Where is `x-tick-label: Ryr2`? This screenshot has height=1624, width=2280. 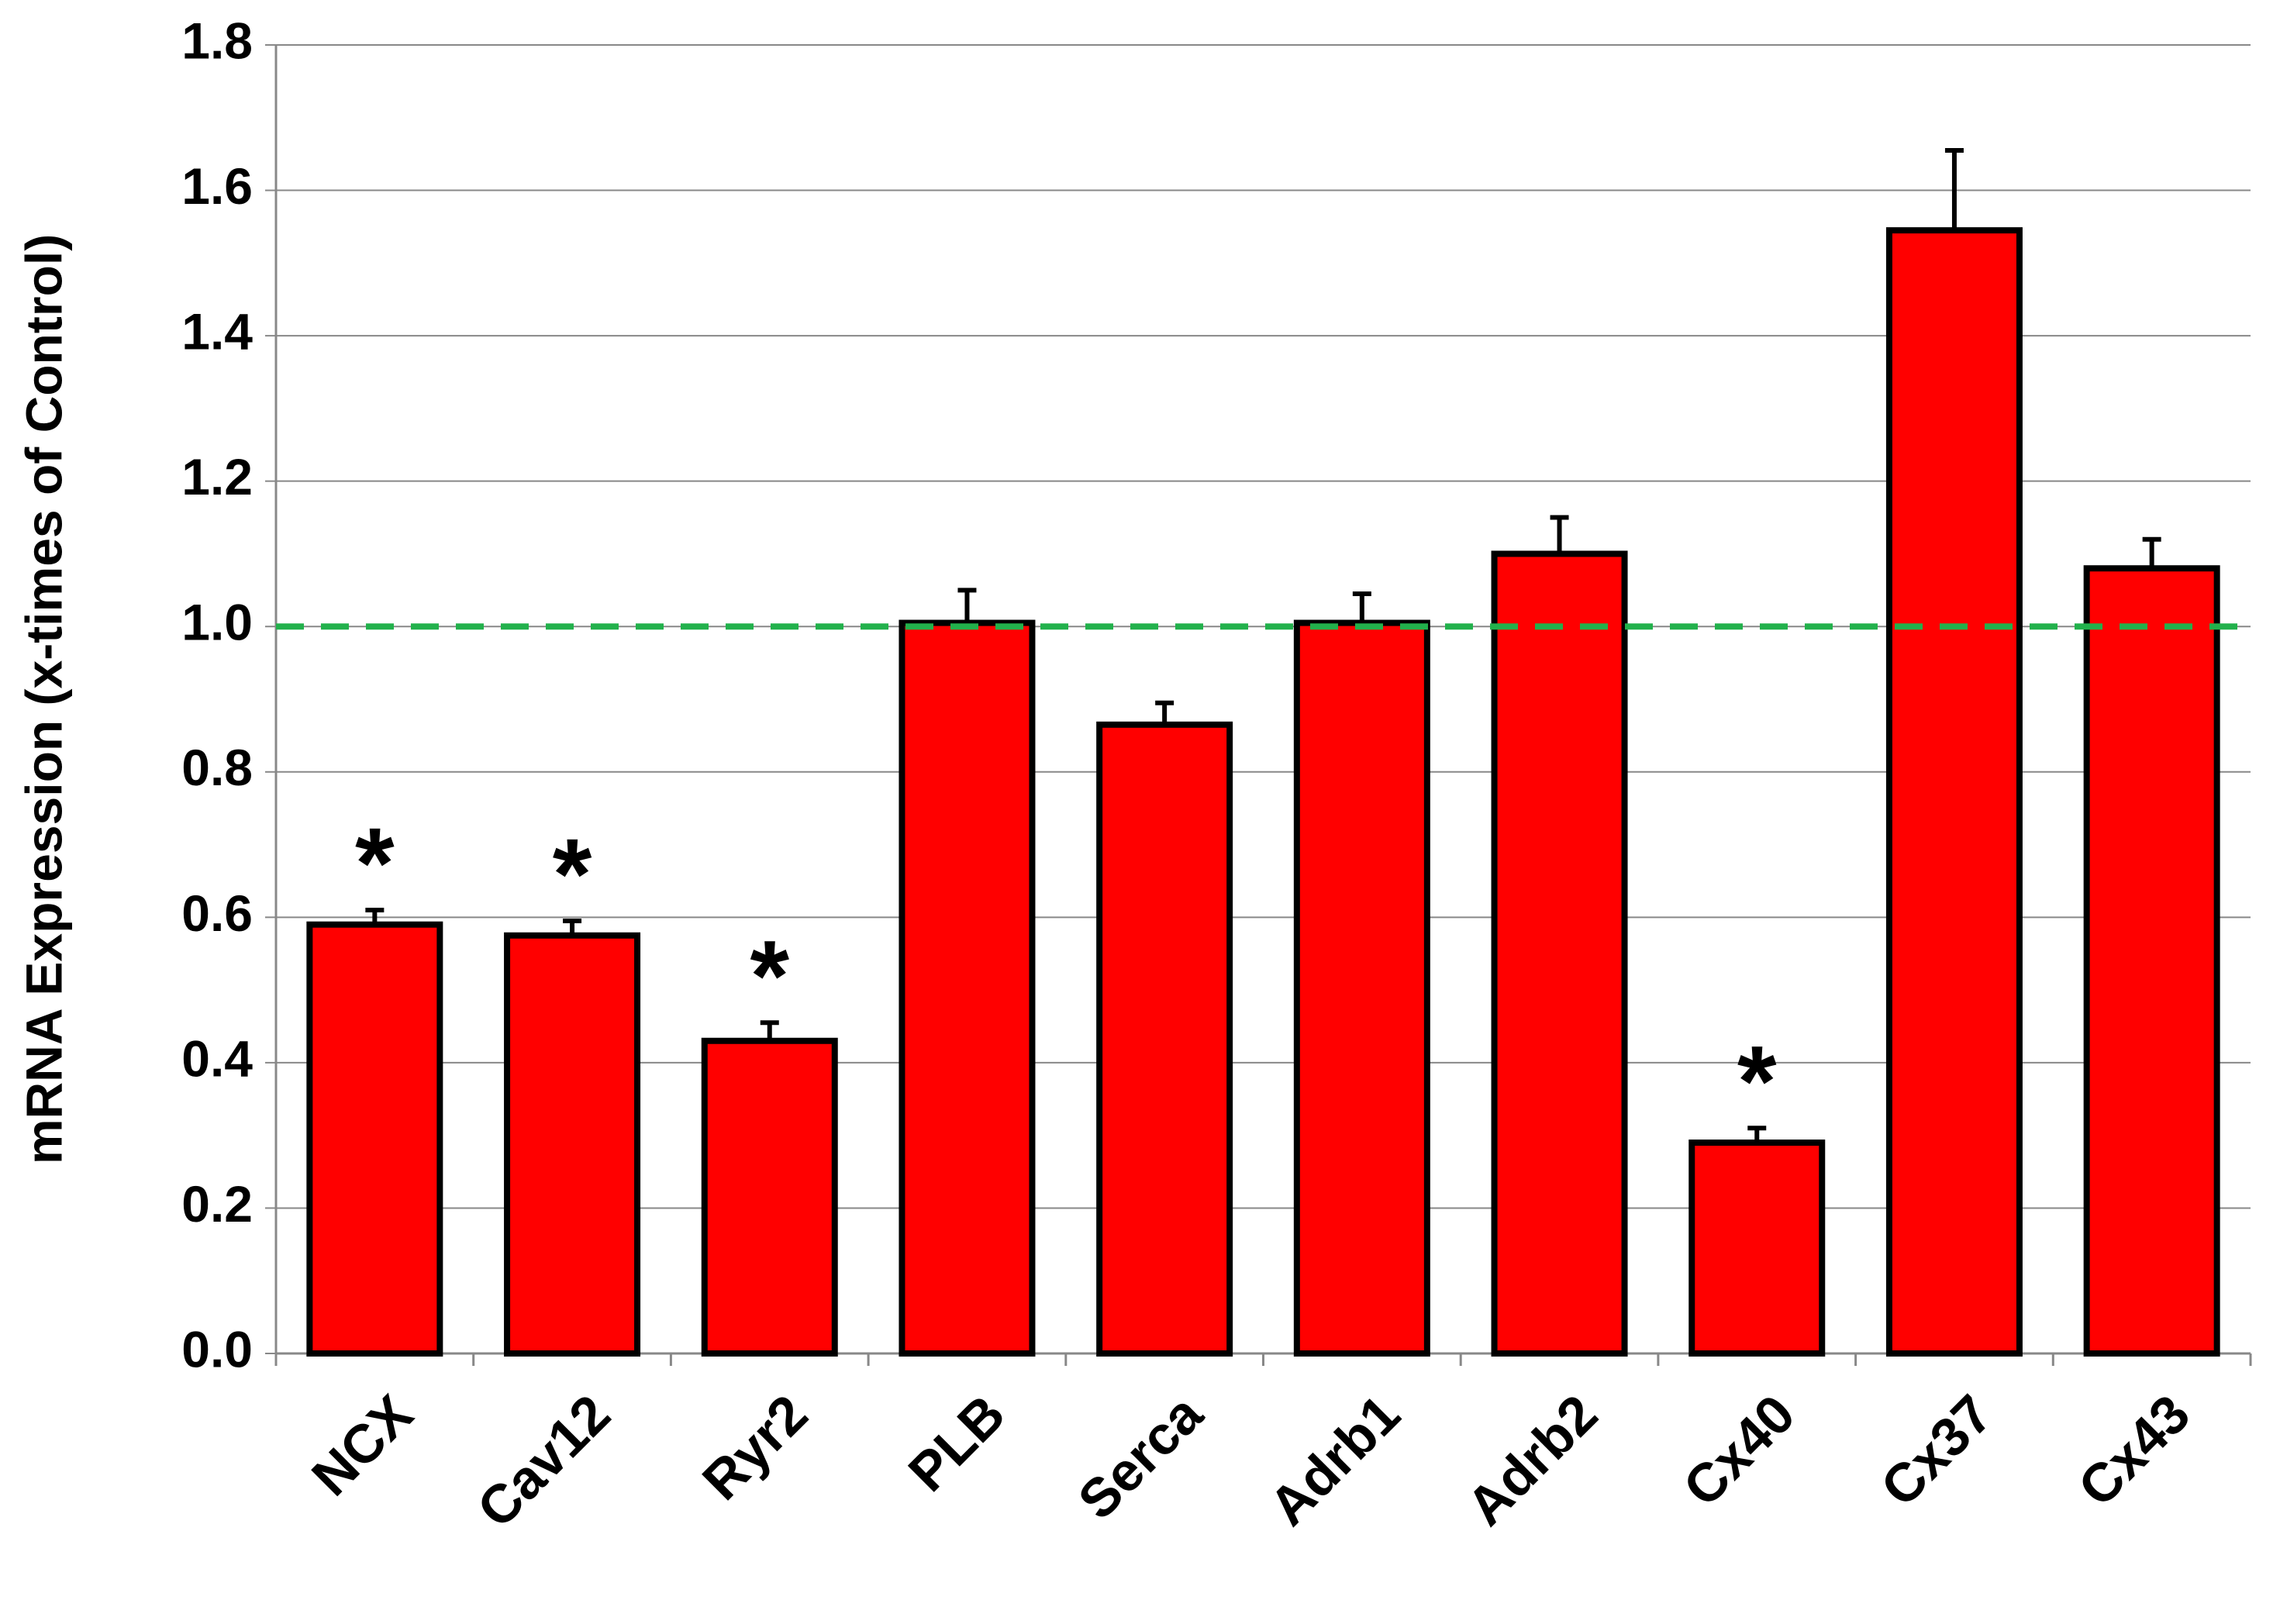 x-tick-label: Ryr2 is located at coordinates (755, 1448).